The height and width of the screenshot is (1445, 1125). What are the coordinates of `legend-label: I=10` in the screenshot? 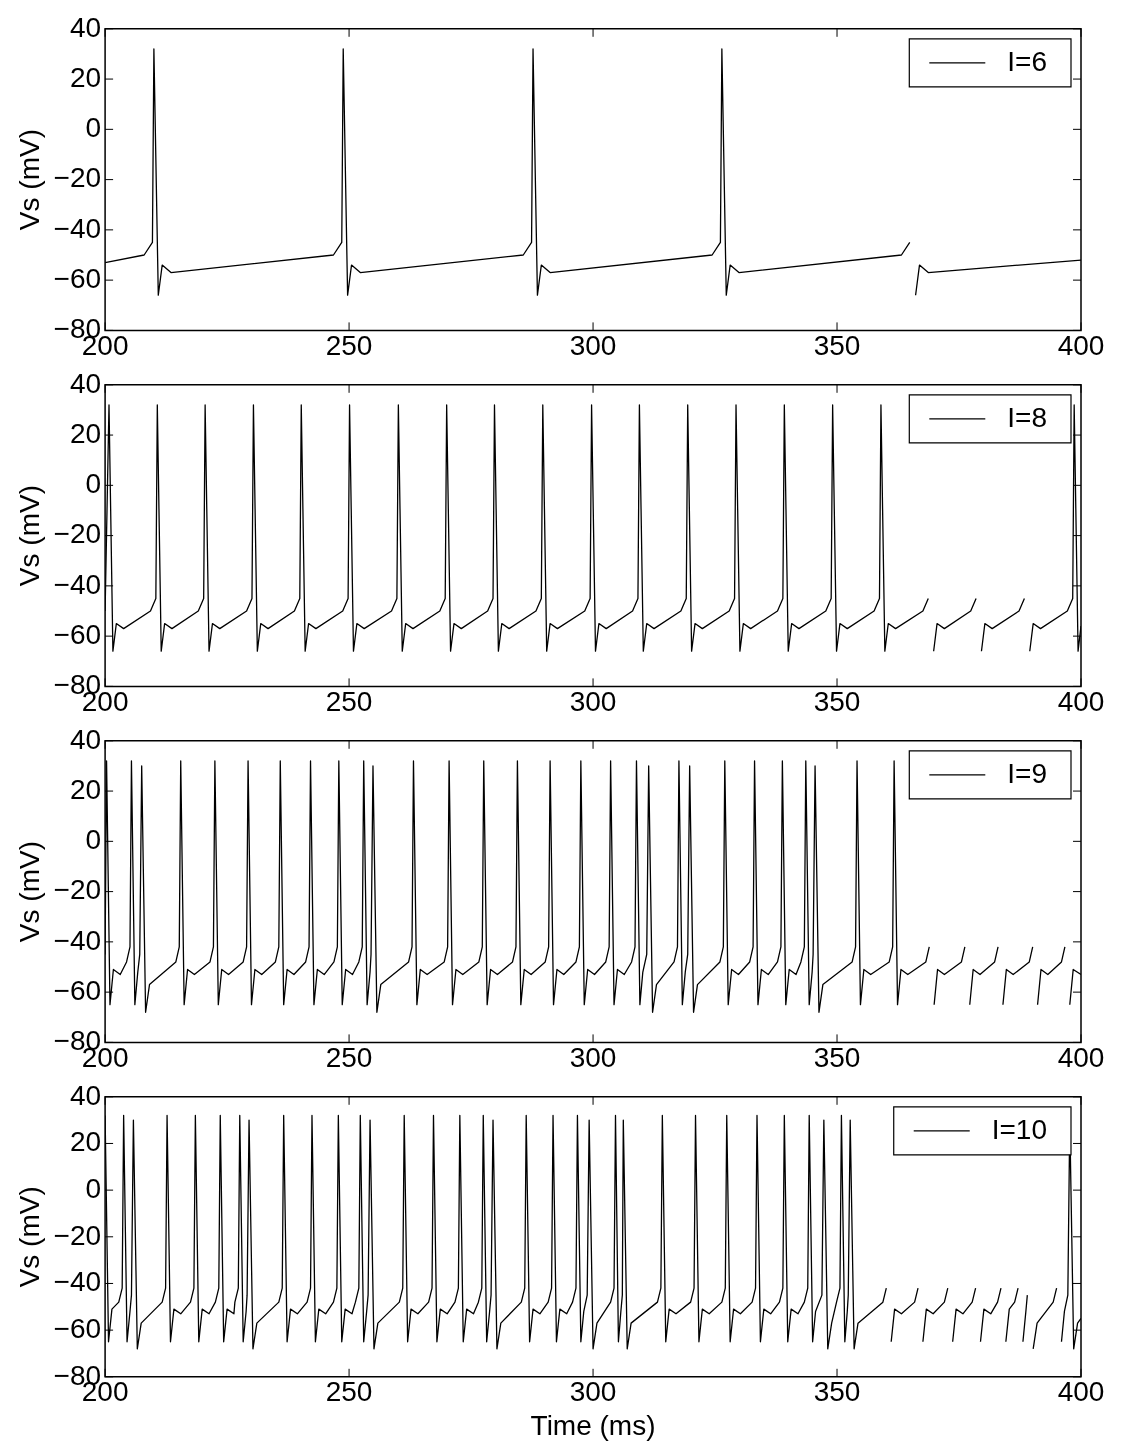 It's located at (1019, 1129).